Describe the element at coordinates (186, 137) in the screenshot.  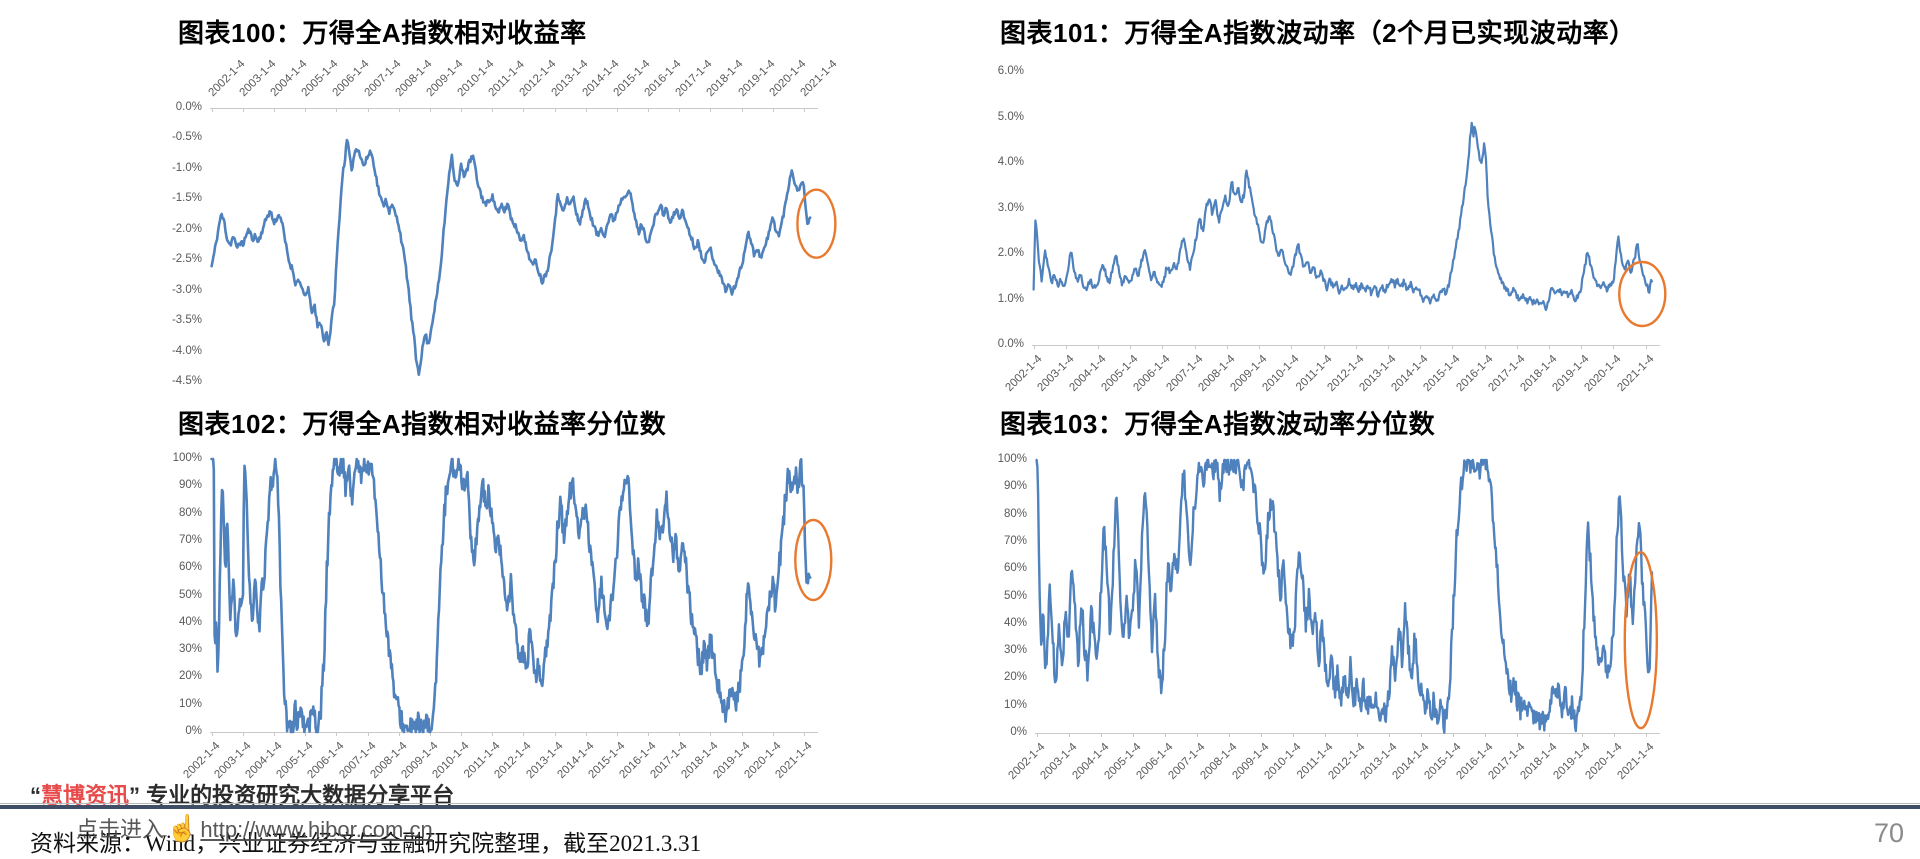
I see `y-tick-label: -0.5%` at that location.